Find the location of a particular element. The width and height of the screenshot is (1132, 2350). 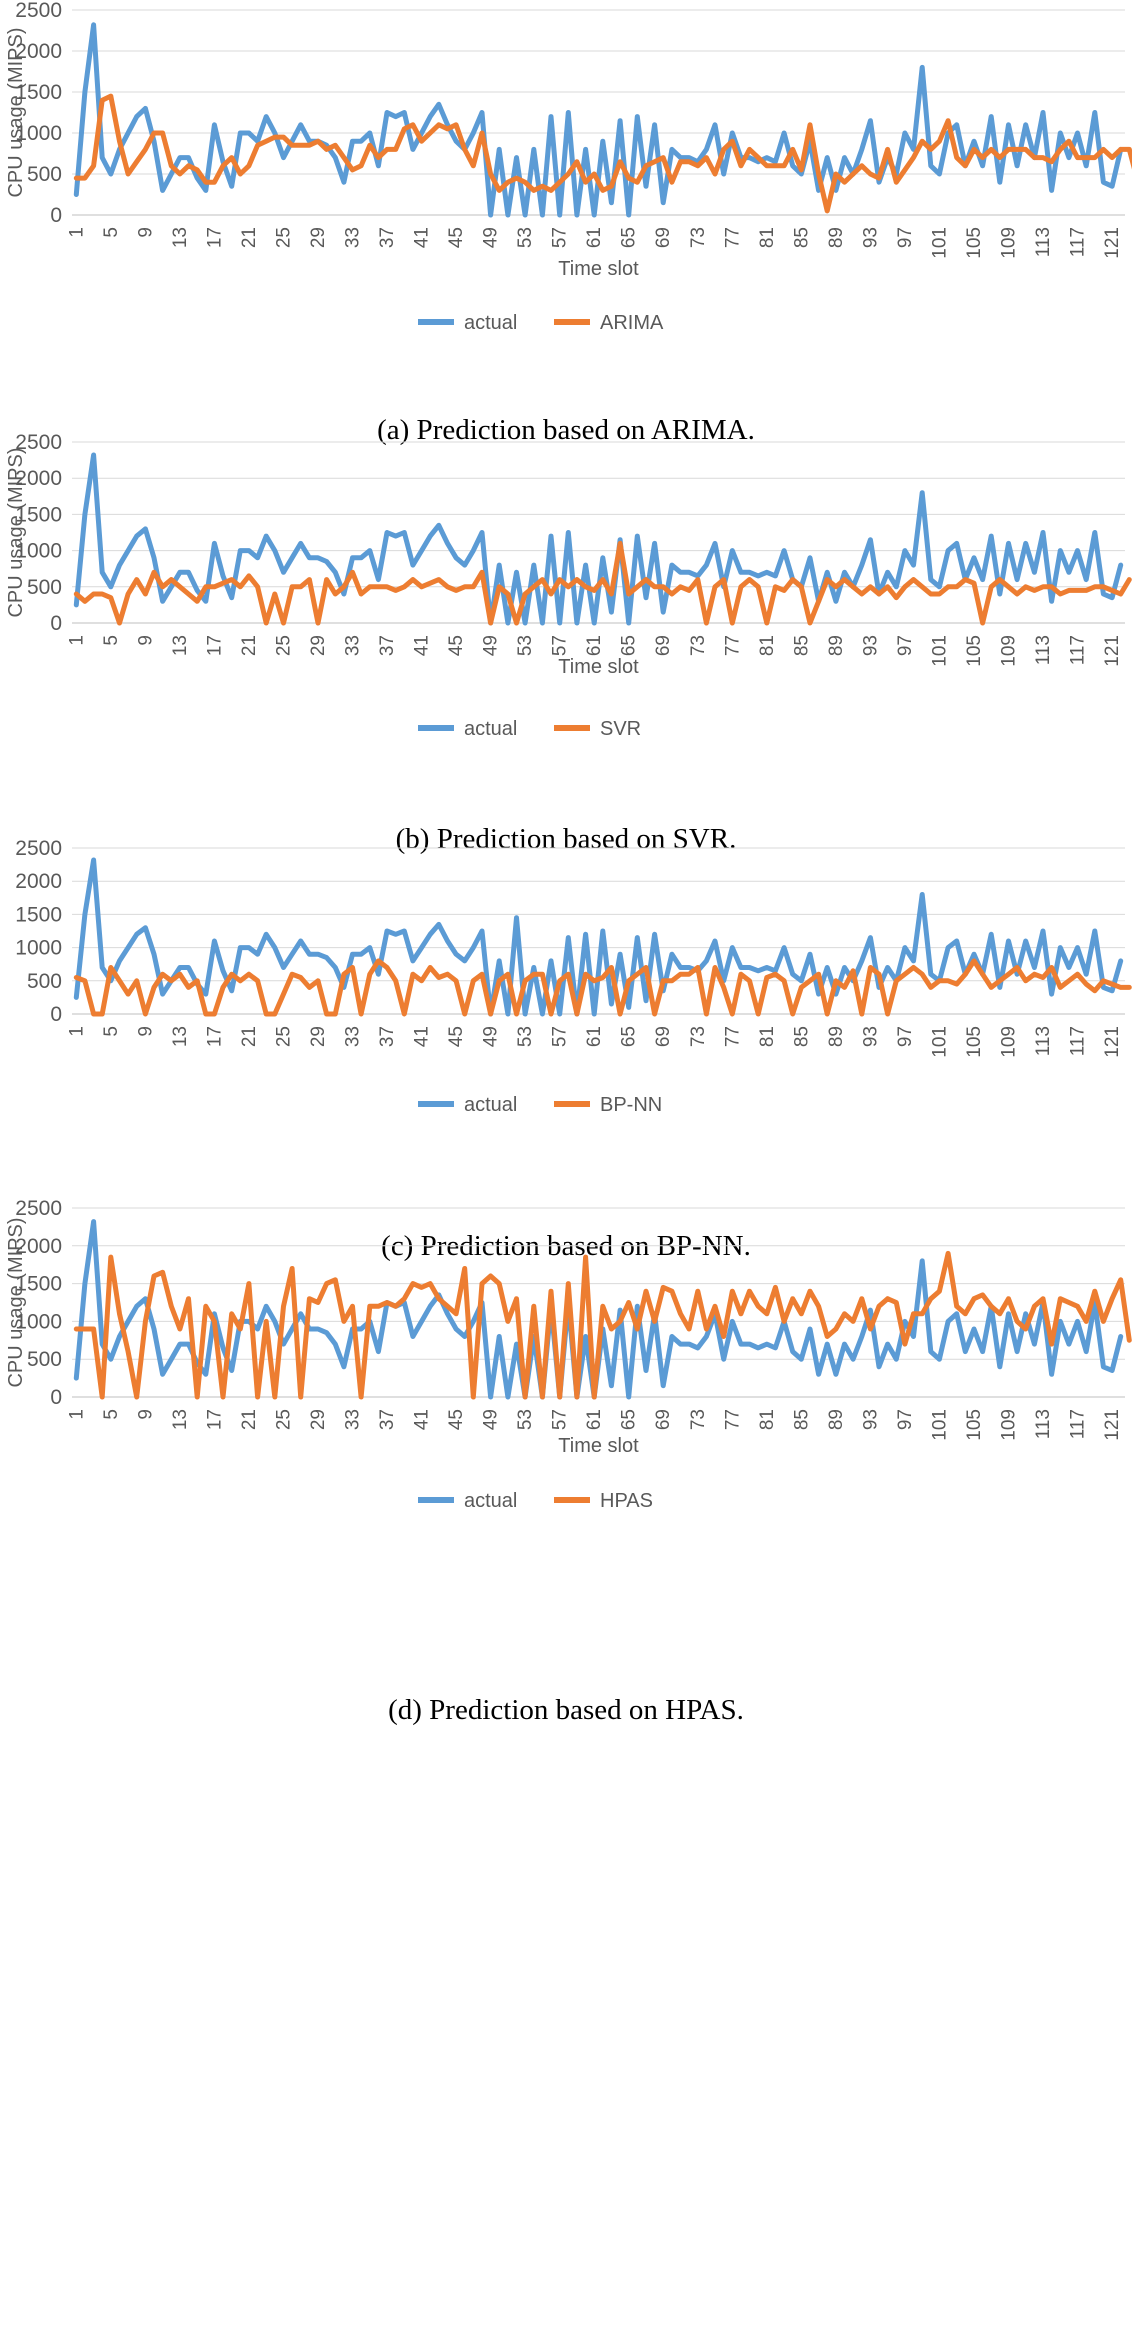

caption-b: (b) Prediction based on SVR. is located at coordinates (566, 839).